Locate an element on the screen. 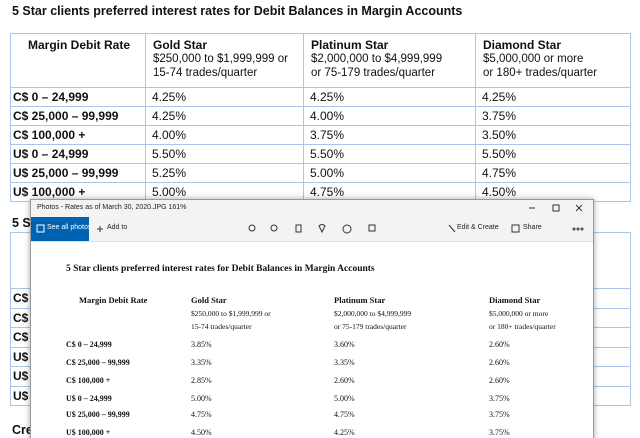 The height and width of the screenshot is (438, 640). toolbar-icons is located at coordinates (310, 219).